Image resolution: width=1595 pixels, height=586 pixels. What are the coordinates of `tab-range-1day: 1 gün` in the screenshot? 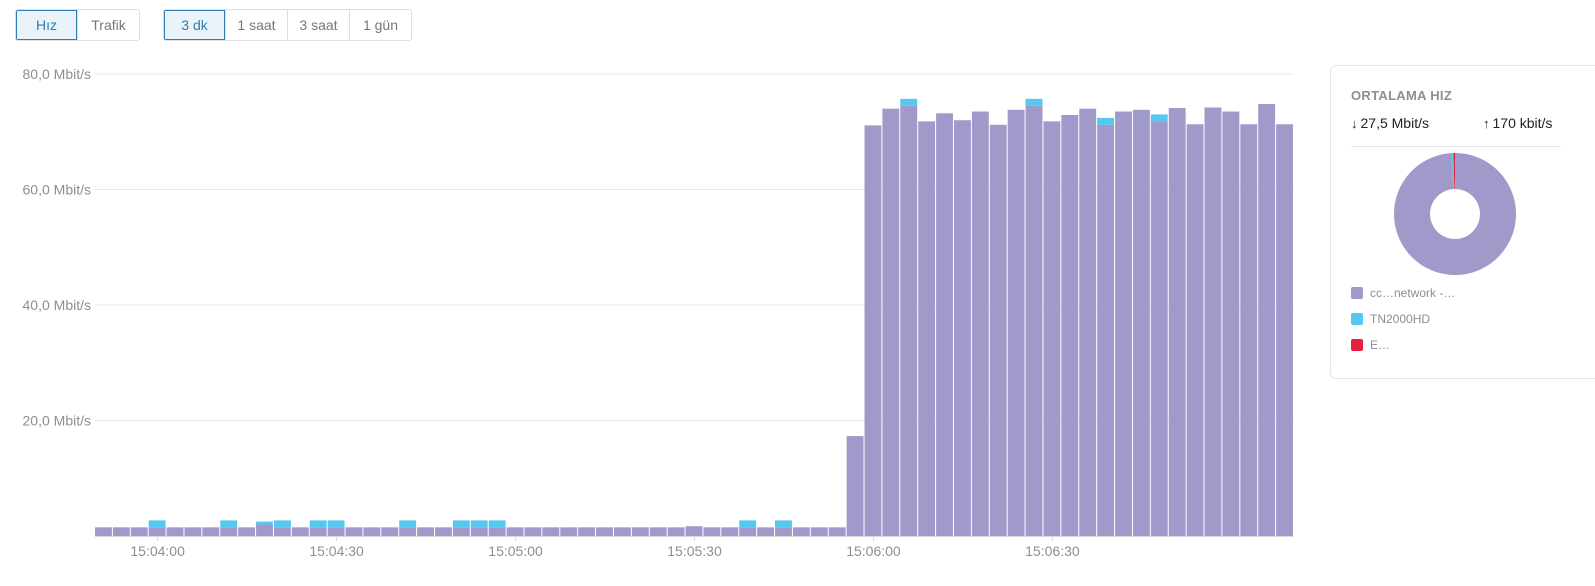 It's located at (380, 25).